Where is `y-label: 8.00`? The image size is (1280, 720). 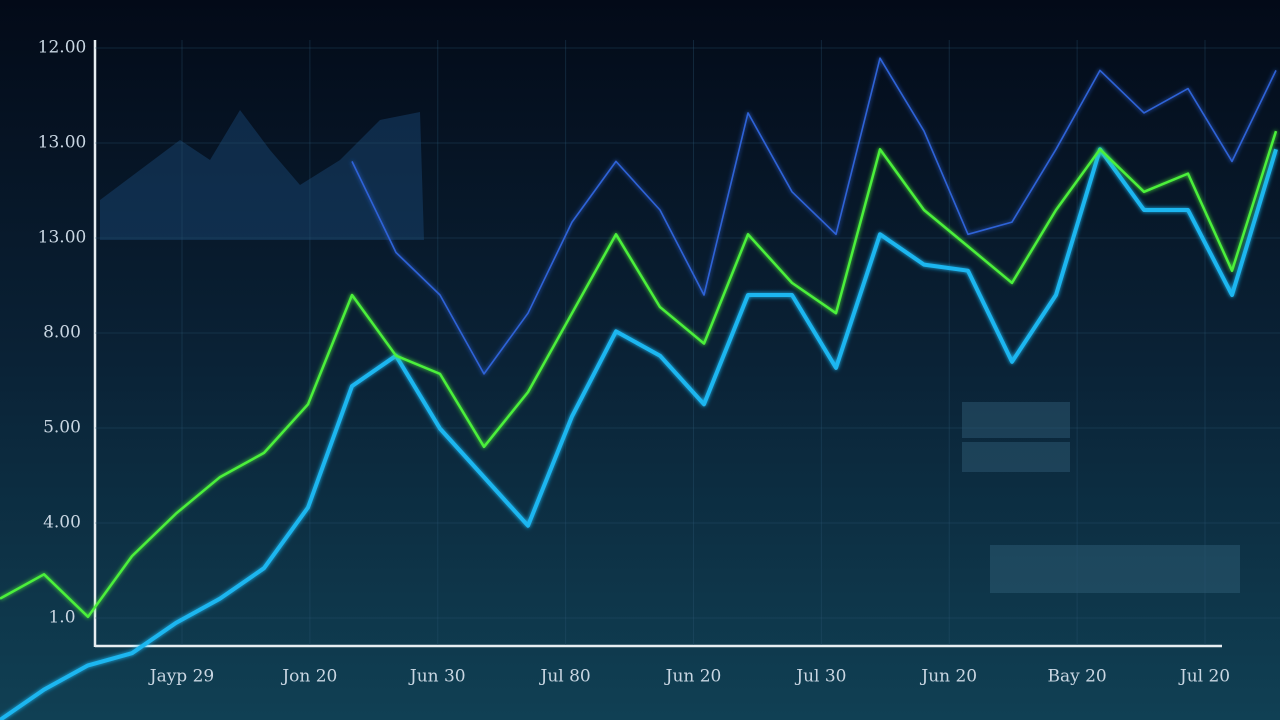
y-label: 8.00 is located at coordinates (62, 333).